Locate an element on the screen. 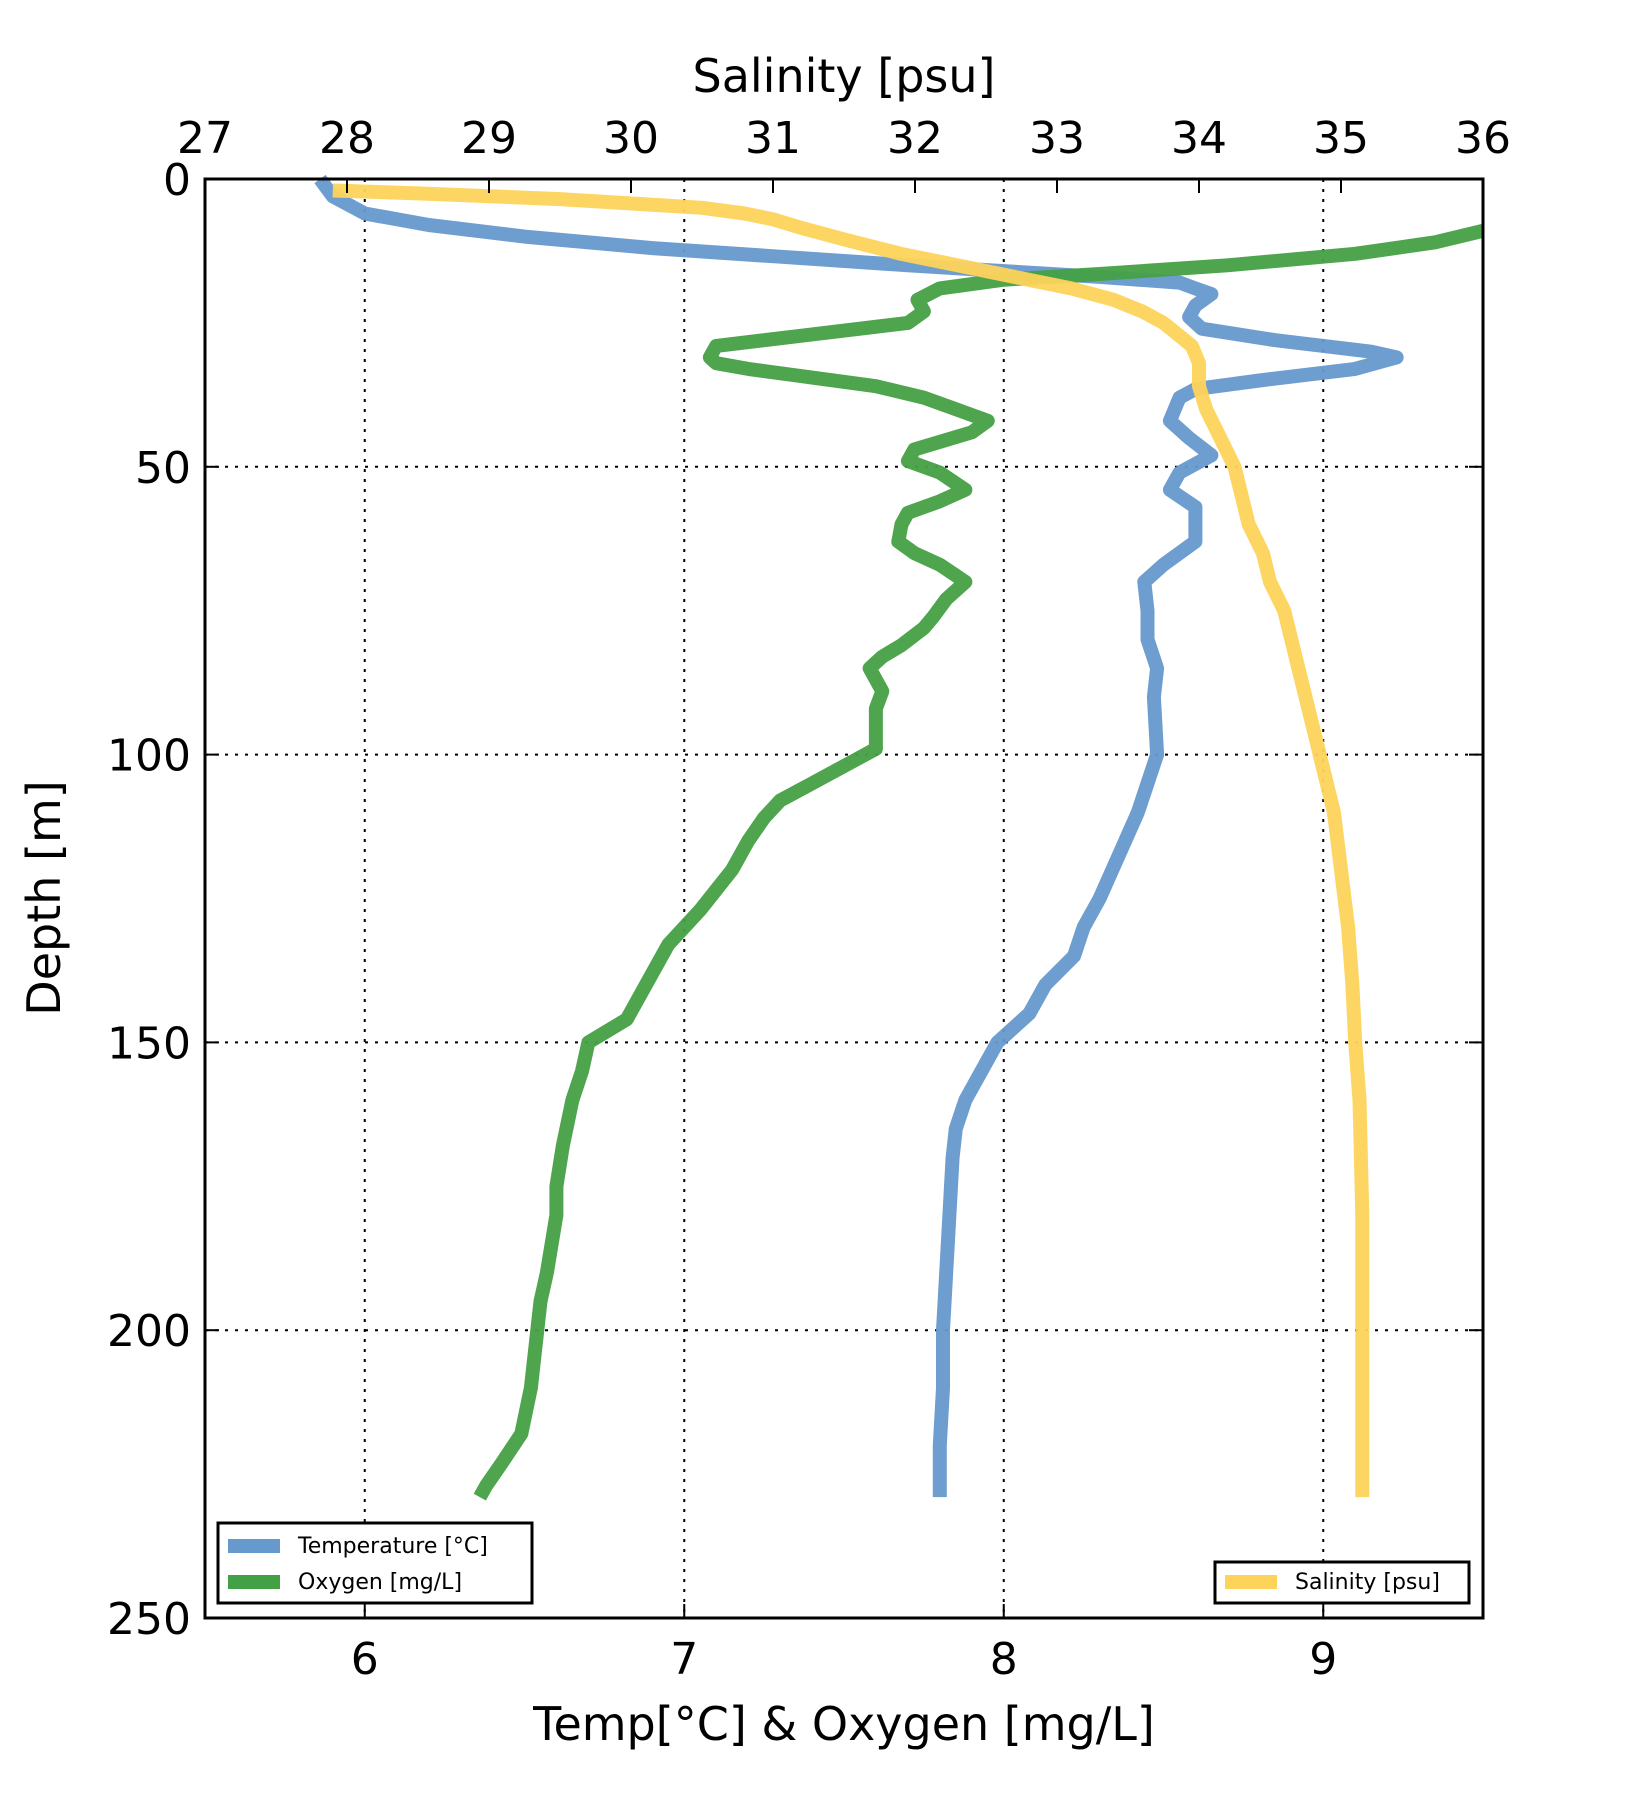 The width and height of the screenshot is (1650, 1800). y-tick-label: 200 is located at coordinates (149, 1331).